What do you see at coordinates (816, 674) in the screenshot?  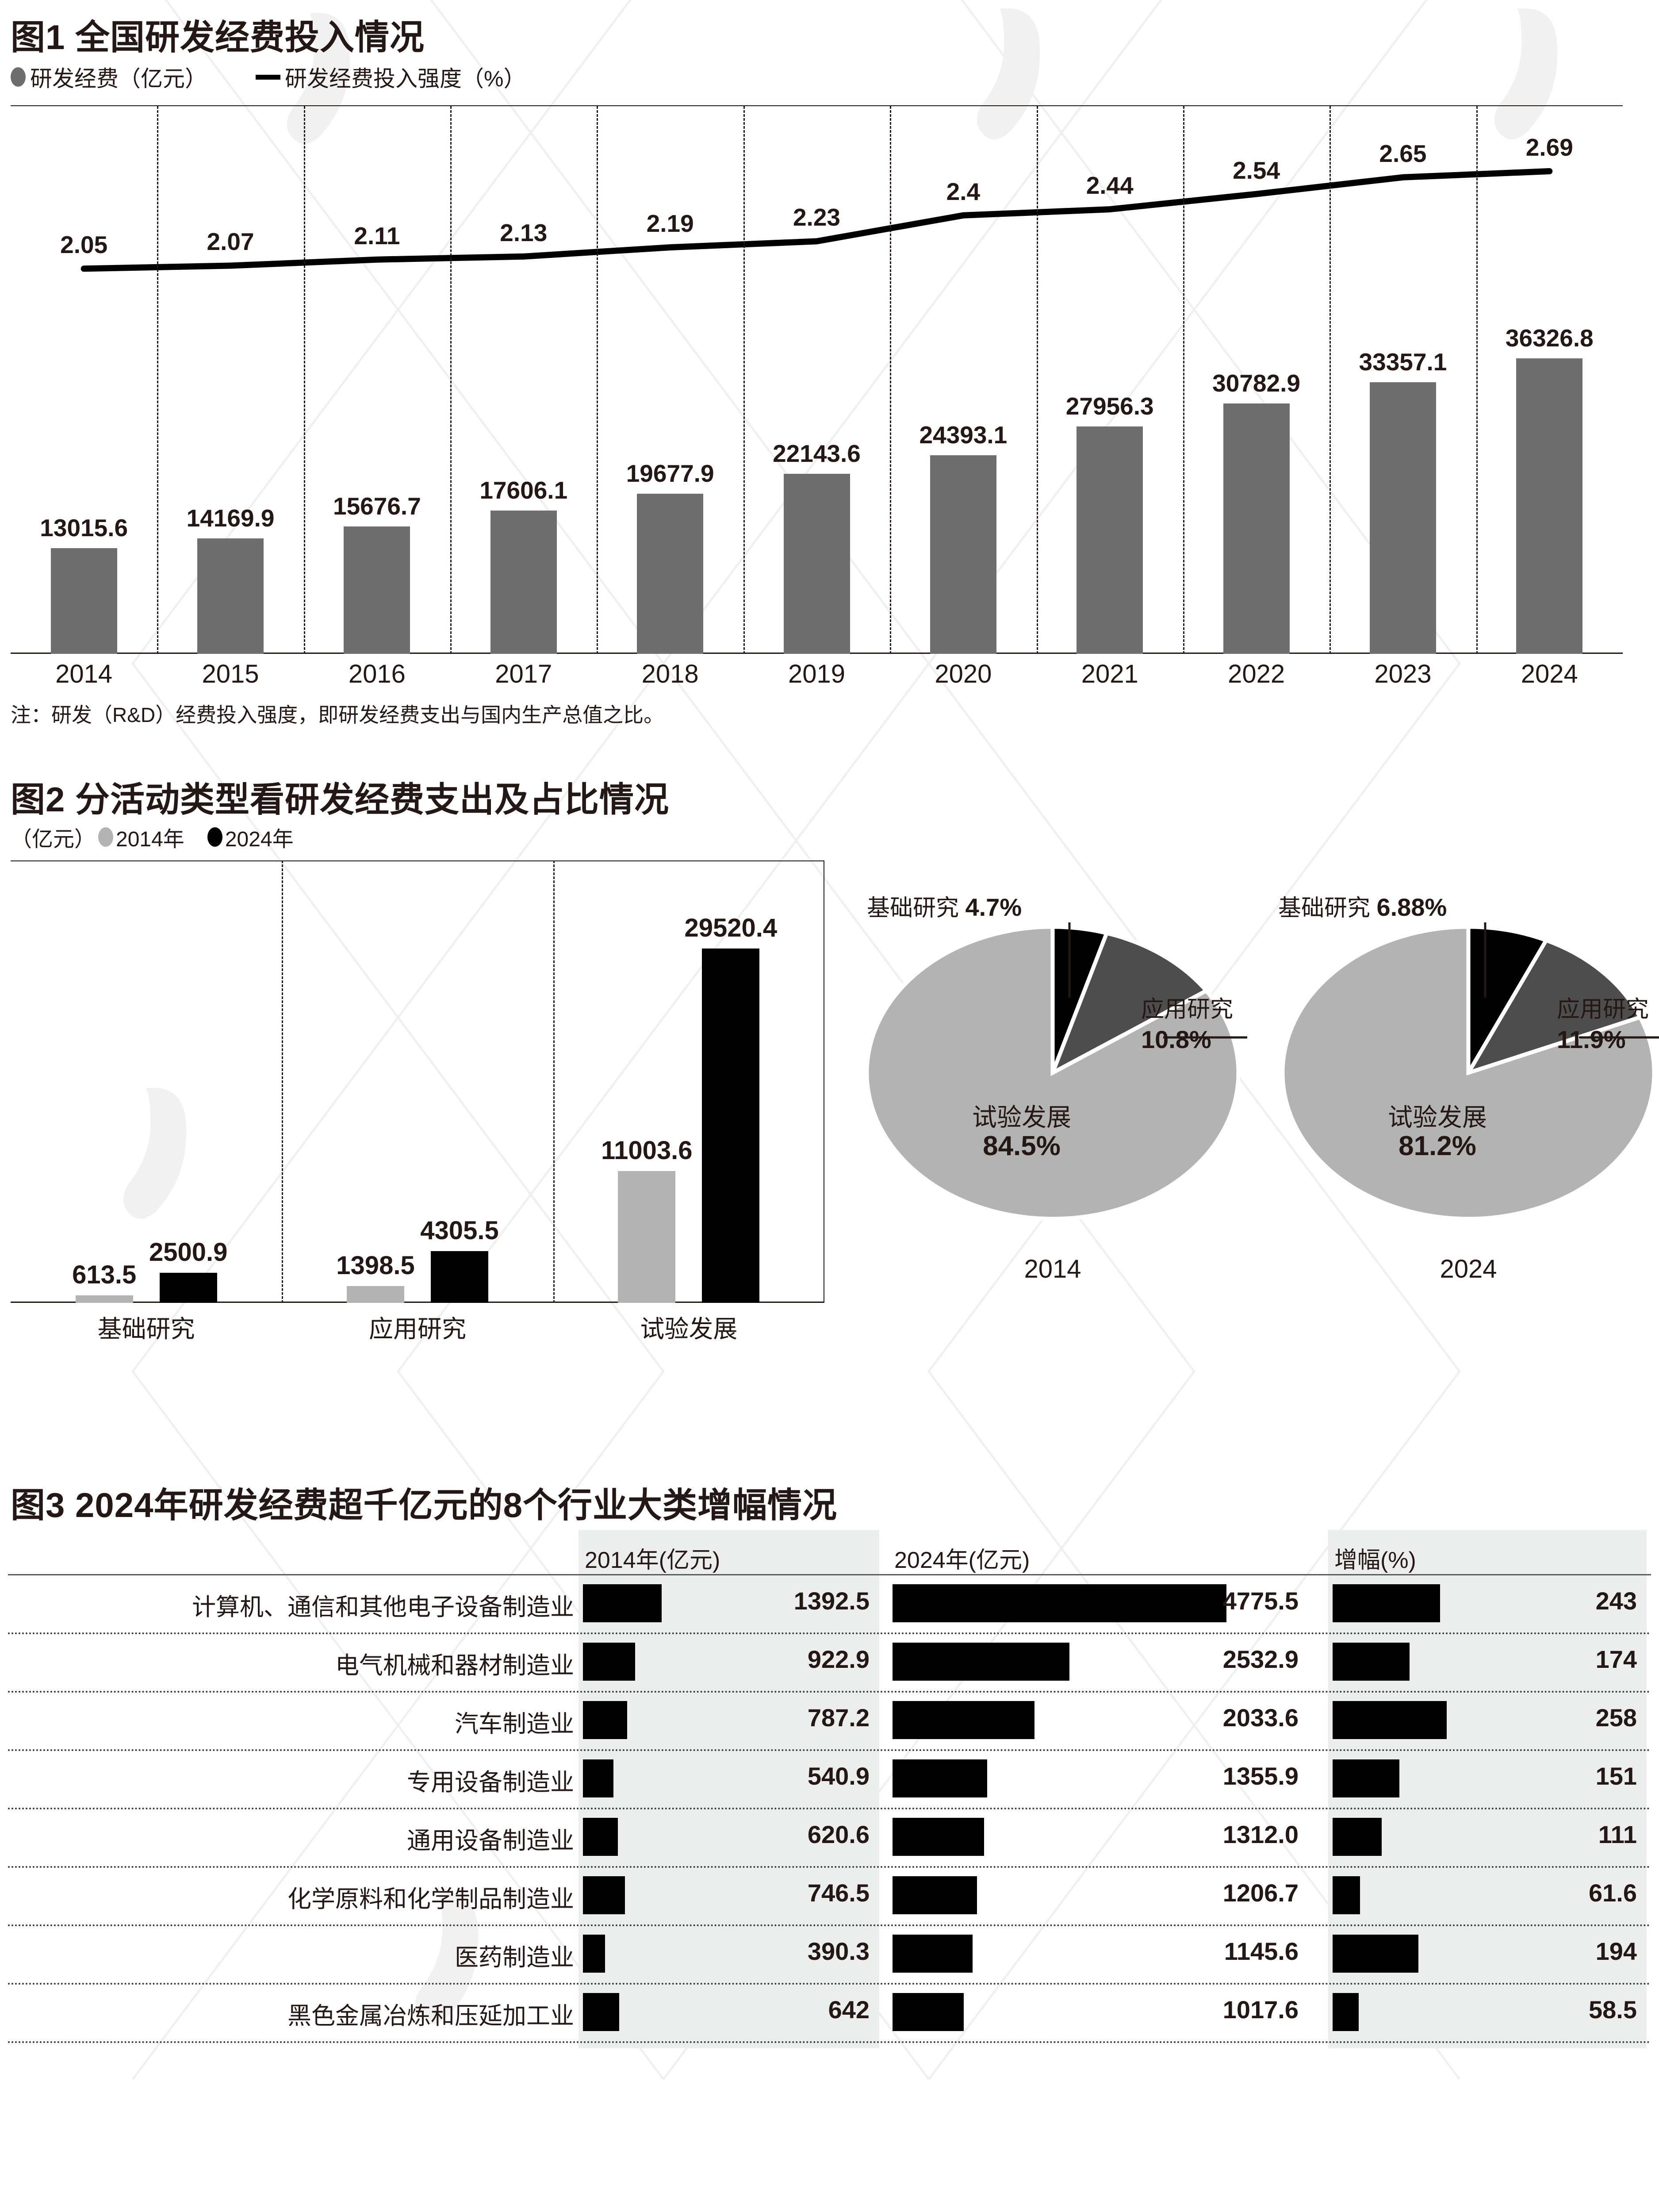 I see `figure-1-year-label: 2019` at bounding box center [816, 674].